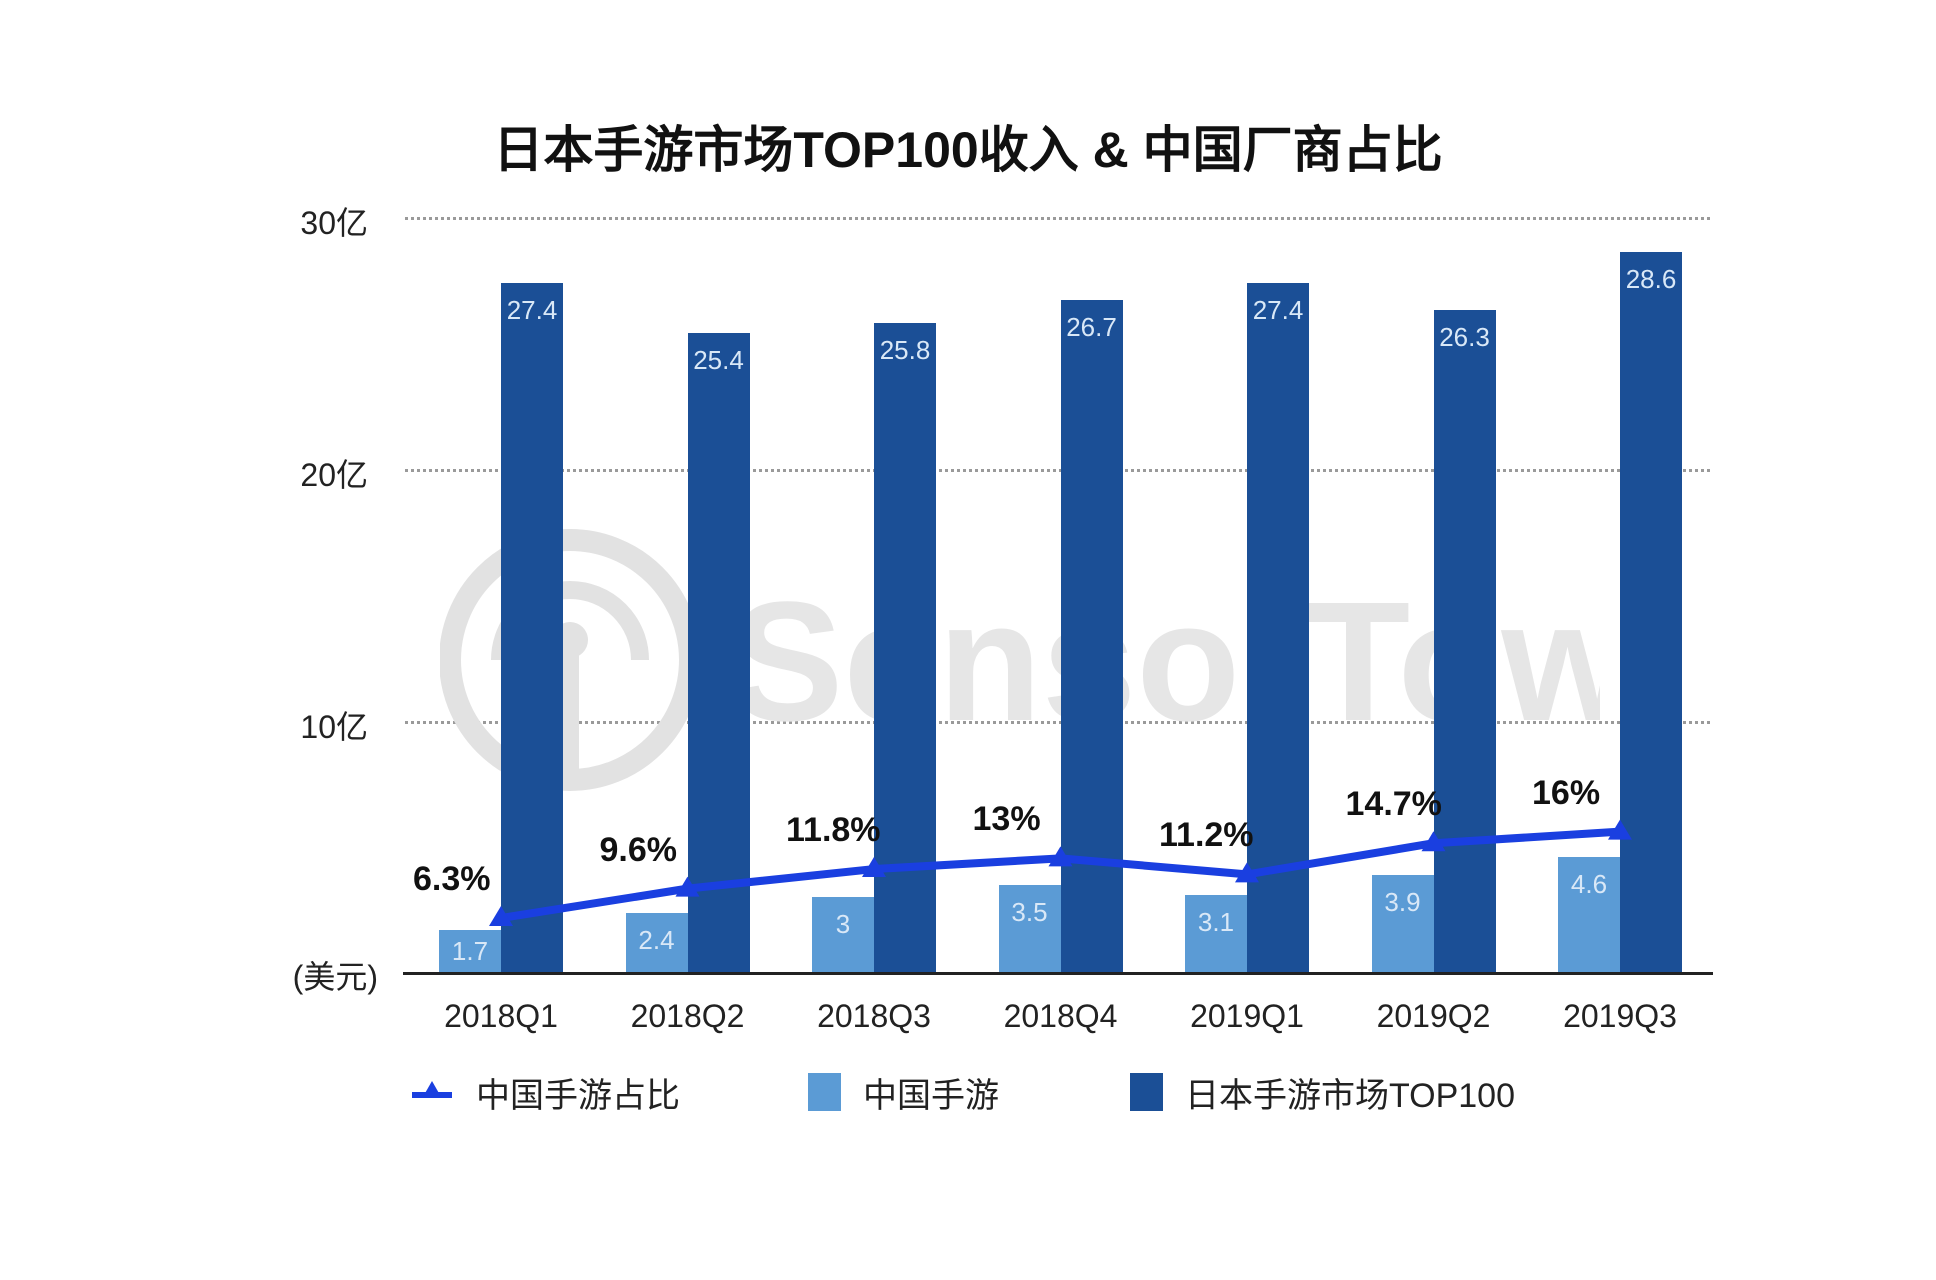 The width and height of the screenshot is (1936, 1280). Describe the element at coordinates (452, 879) in the screenshot. I see `share-value-label: 6.3%` at that location.